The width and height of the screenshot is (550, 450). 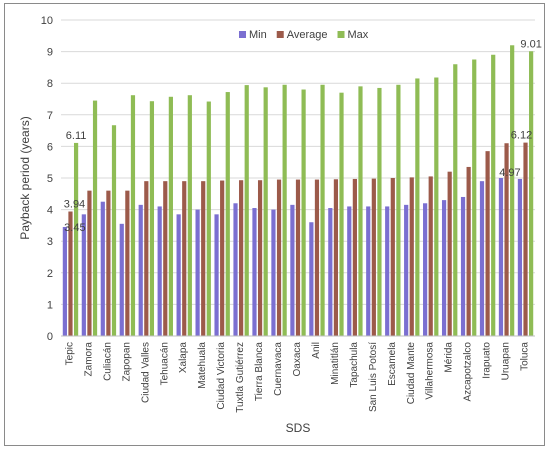 I want to click on x-tick-label: Uruapan, so click(x=506, y=361).